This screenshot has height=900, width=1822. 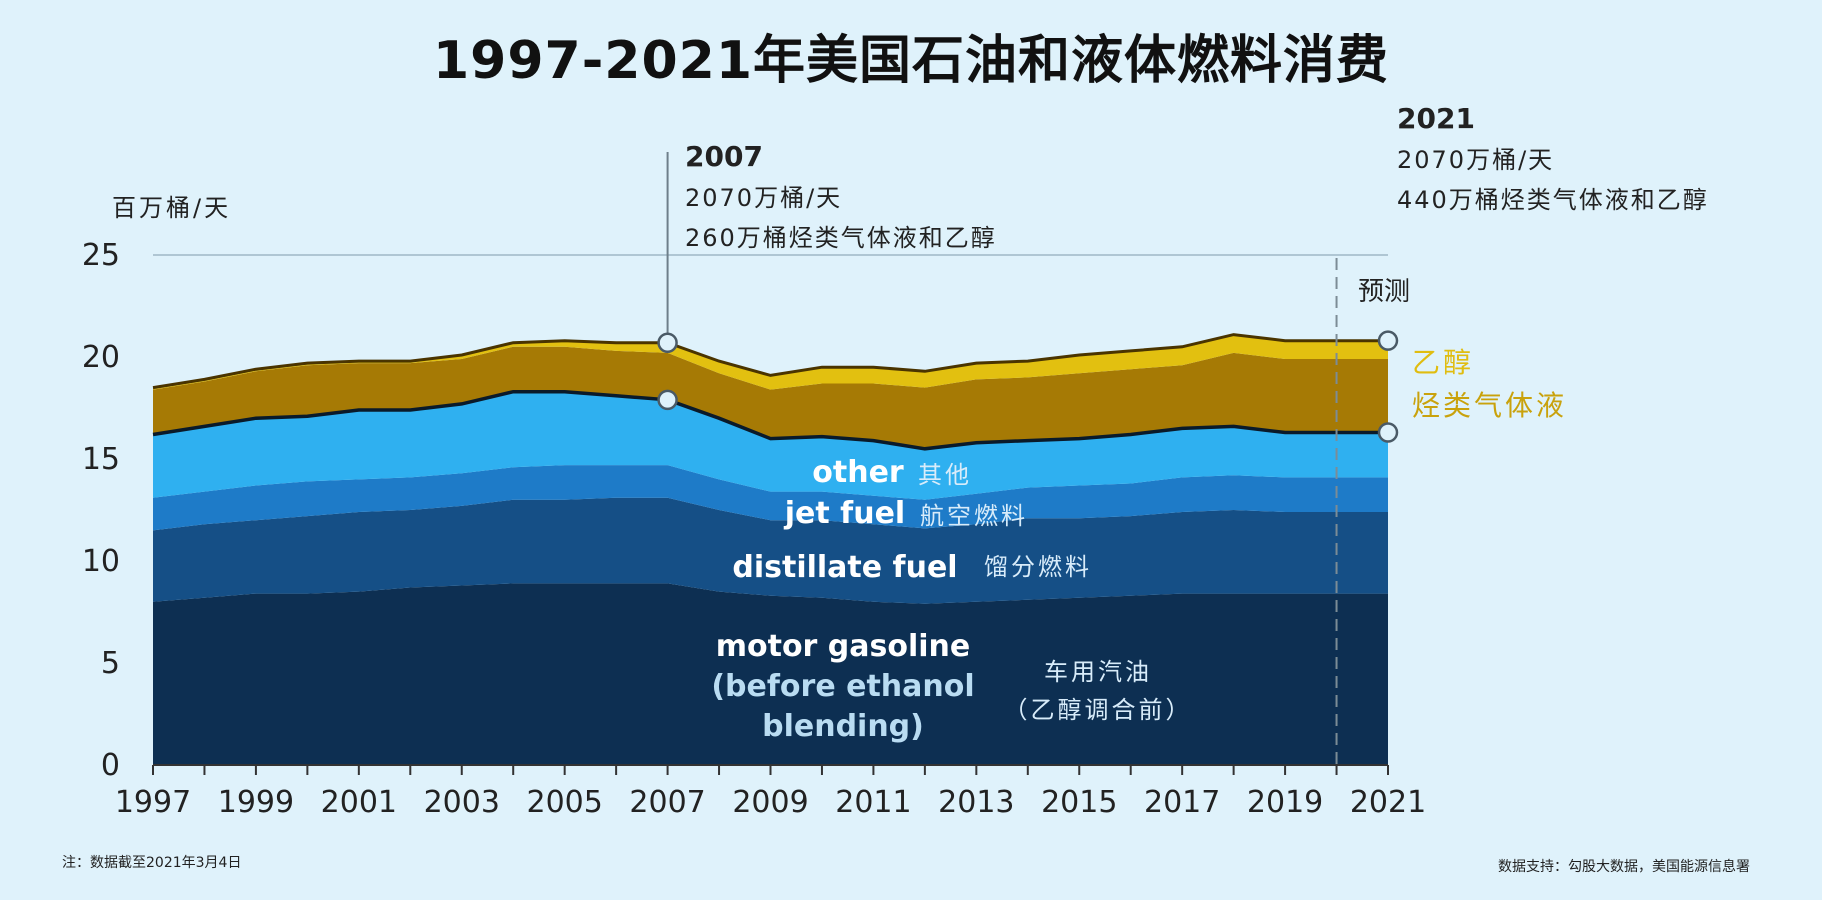 I want to click on series-label-distillate-cn: 馏分燃料, so click(x=1038, y=567).